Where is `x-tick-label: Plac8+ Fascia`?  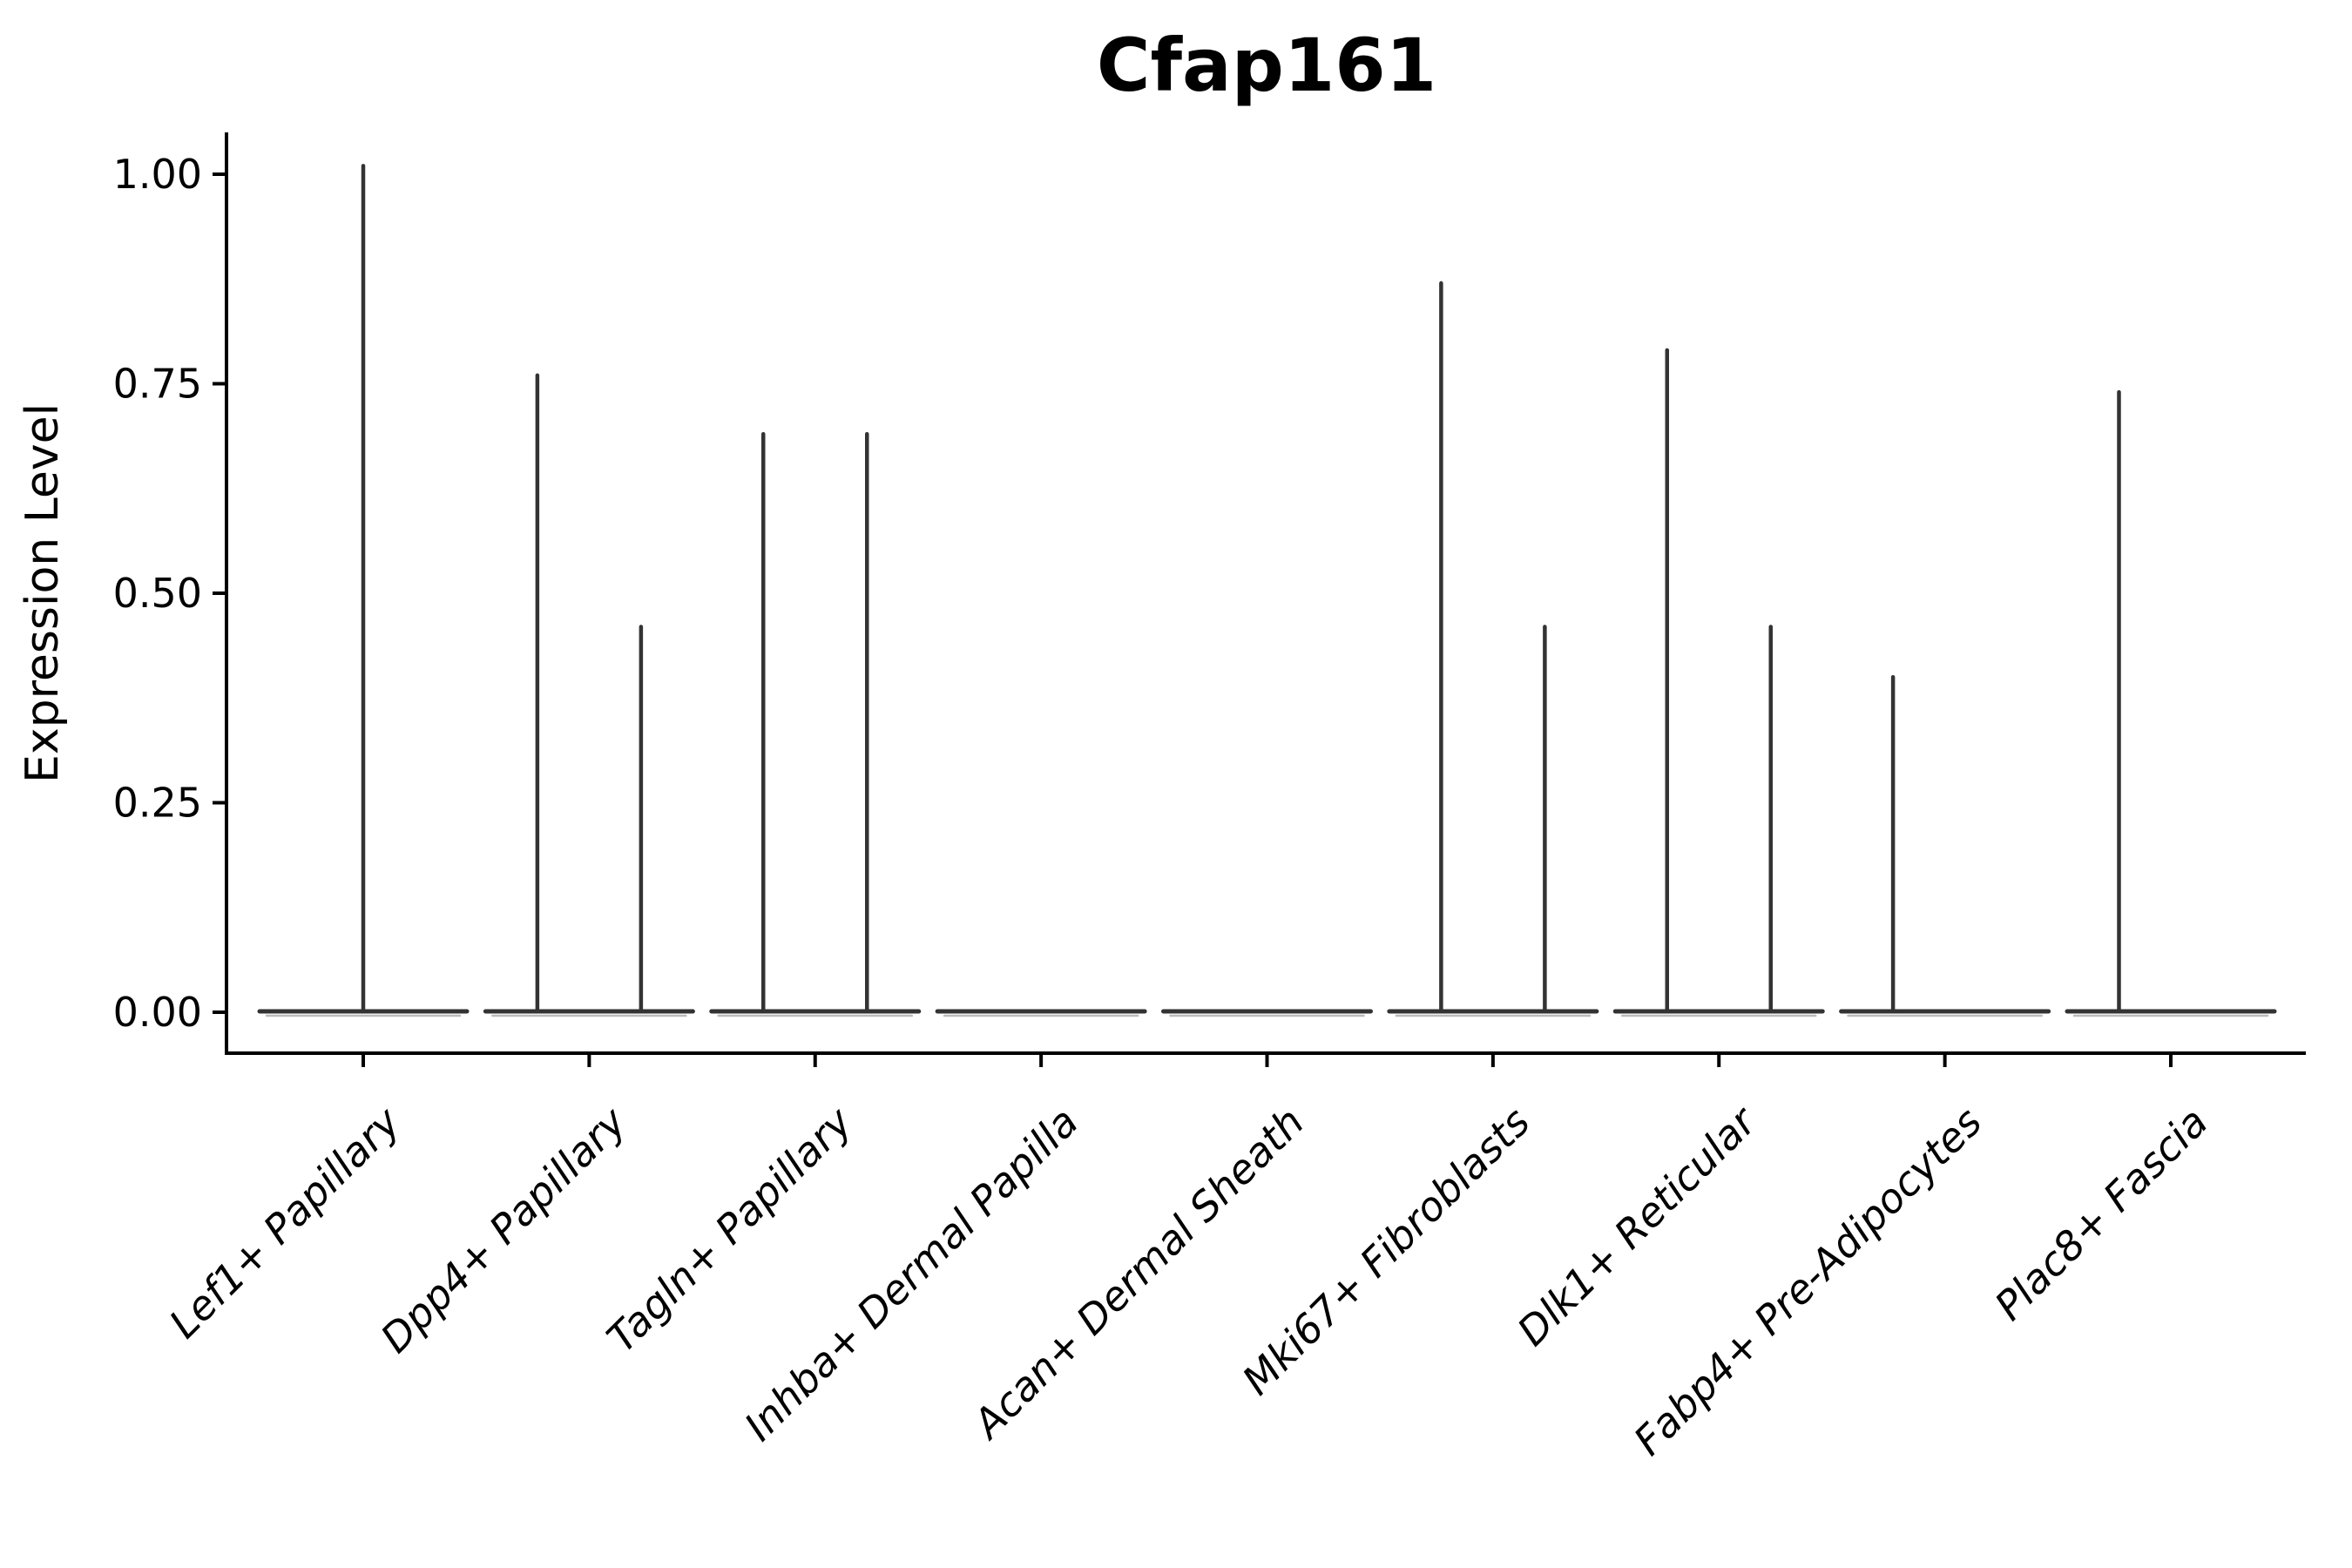
x-tick-label: Plac8+ Fascia is located at coordinates (2101, 1213).